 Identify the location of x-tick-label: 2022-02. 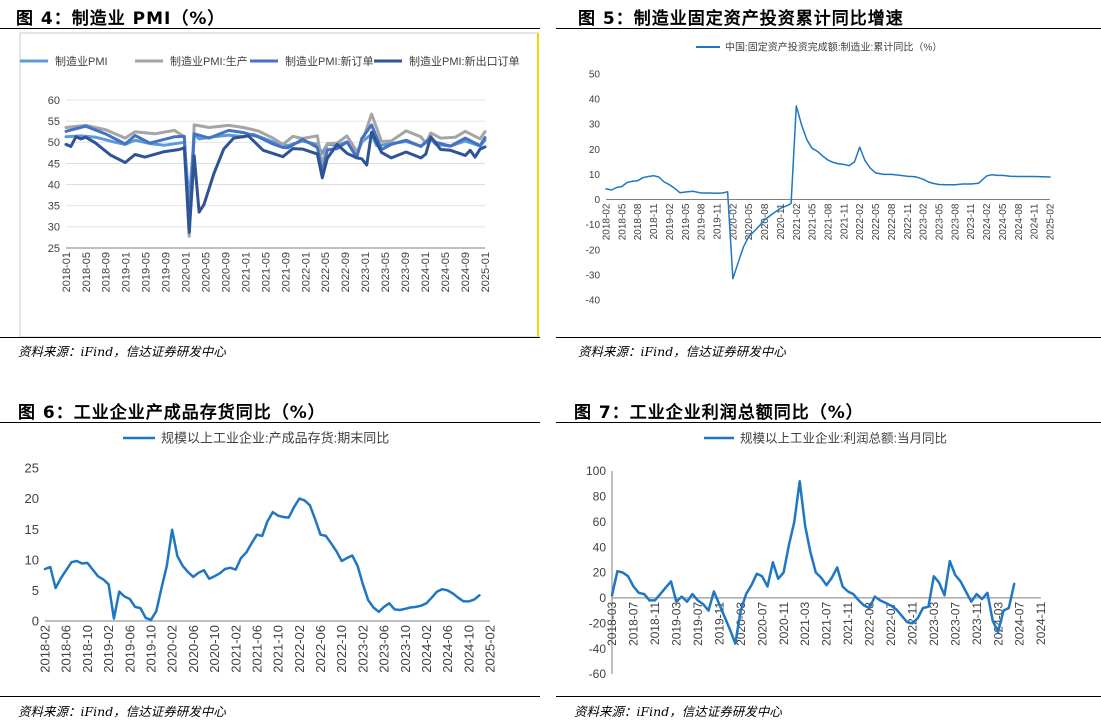
(860, 221).